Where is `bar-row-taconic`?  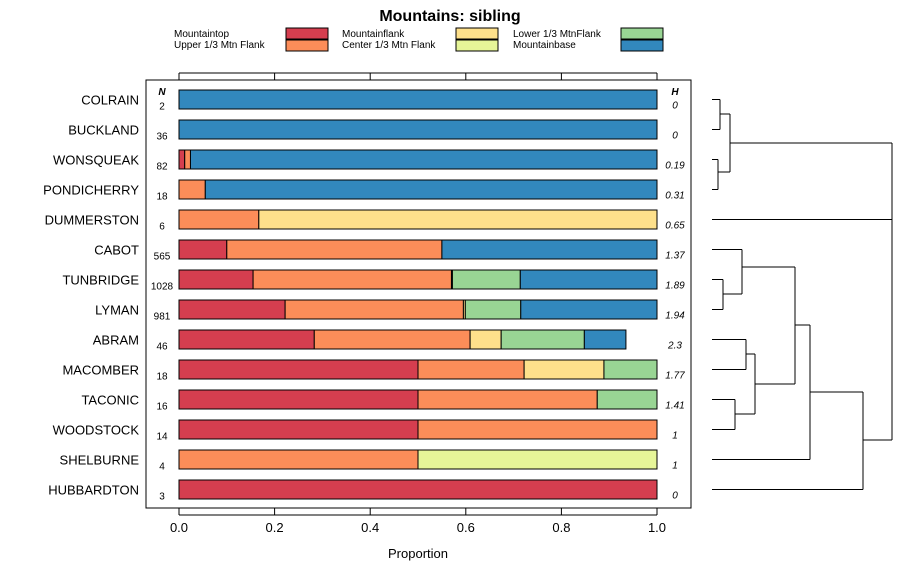 bar-row-taconic is located at coordinates (418, 399).